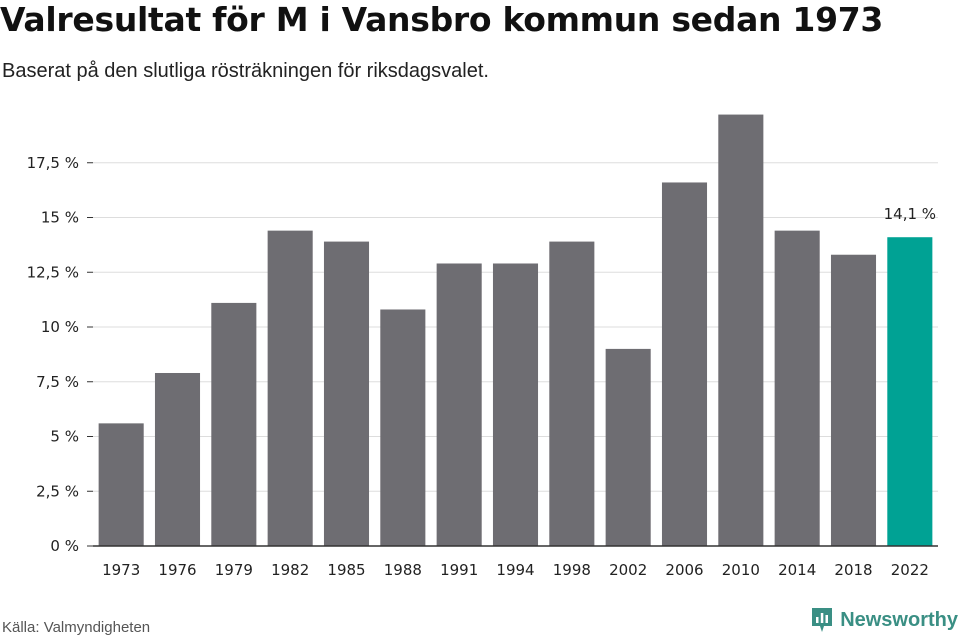  What do you see at coordinates (346, 393) in the screenshot?
I see `bar-1985` at bounding box center [346, 393].